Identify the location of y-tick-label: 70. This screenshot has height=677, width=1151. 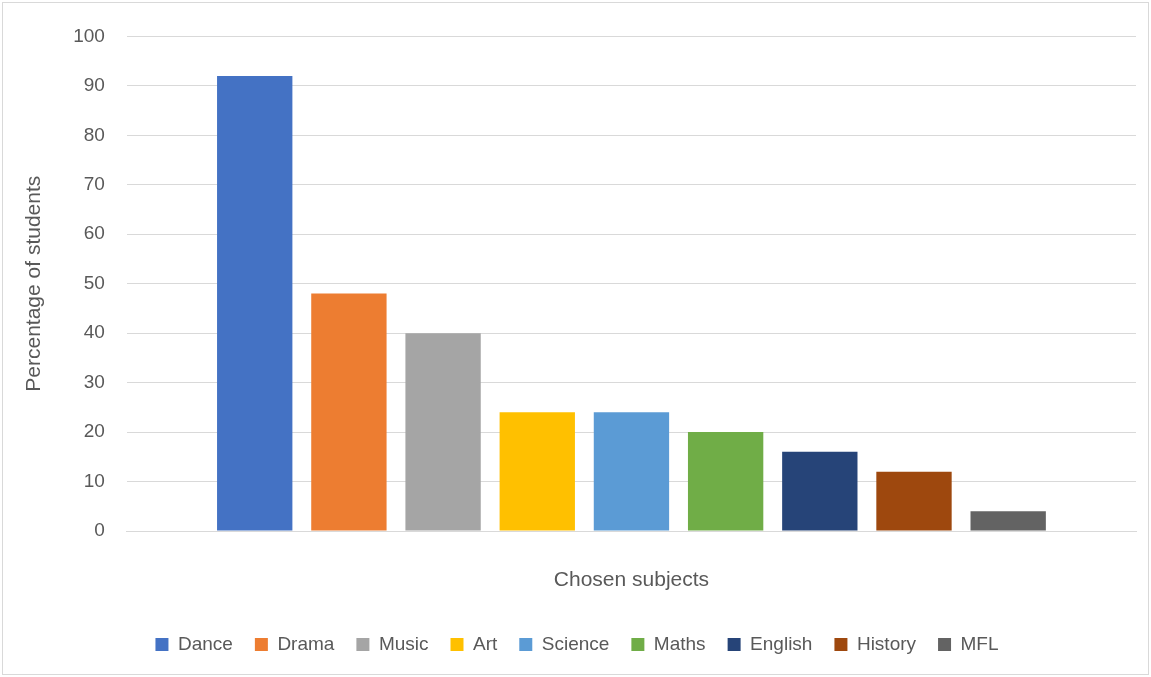
(94, 184).